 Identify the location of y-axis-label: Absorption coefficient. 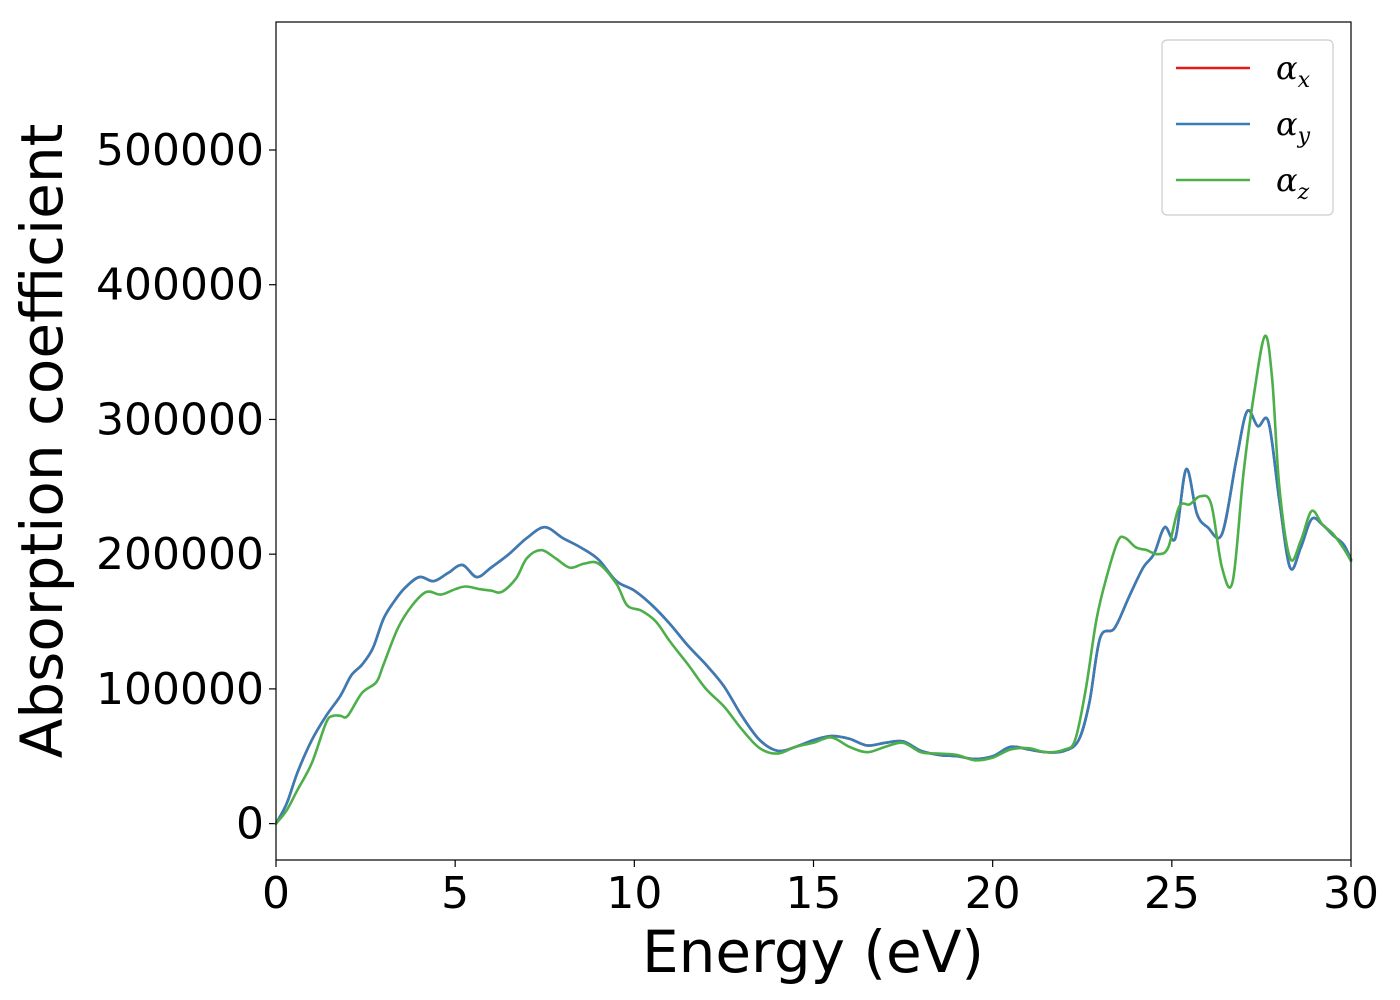
(42, 441).